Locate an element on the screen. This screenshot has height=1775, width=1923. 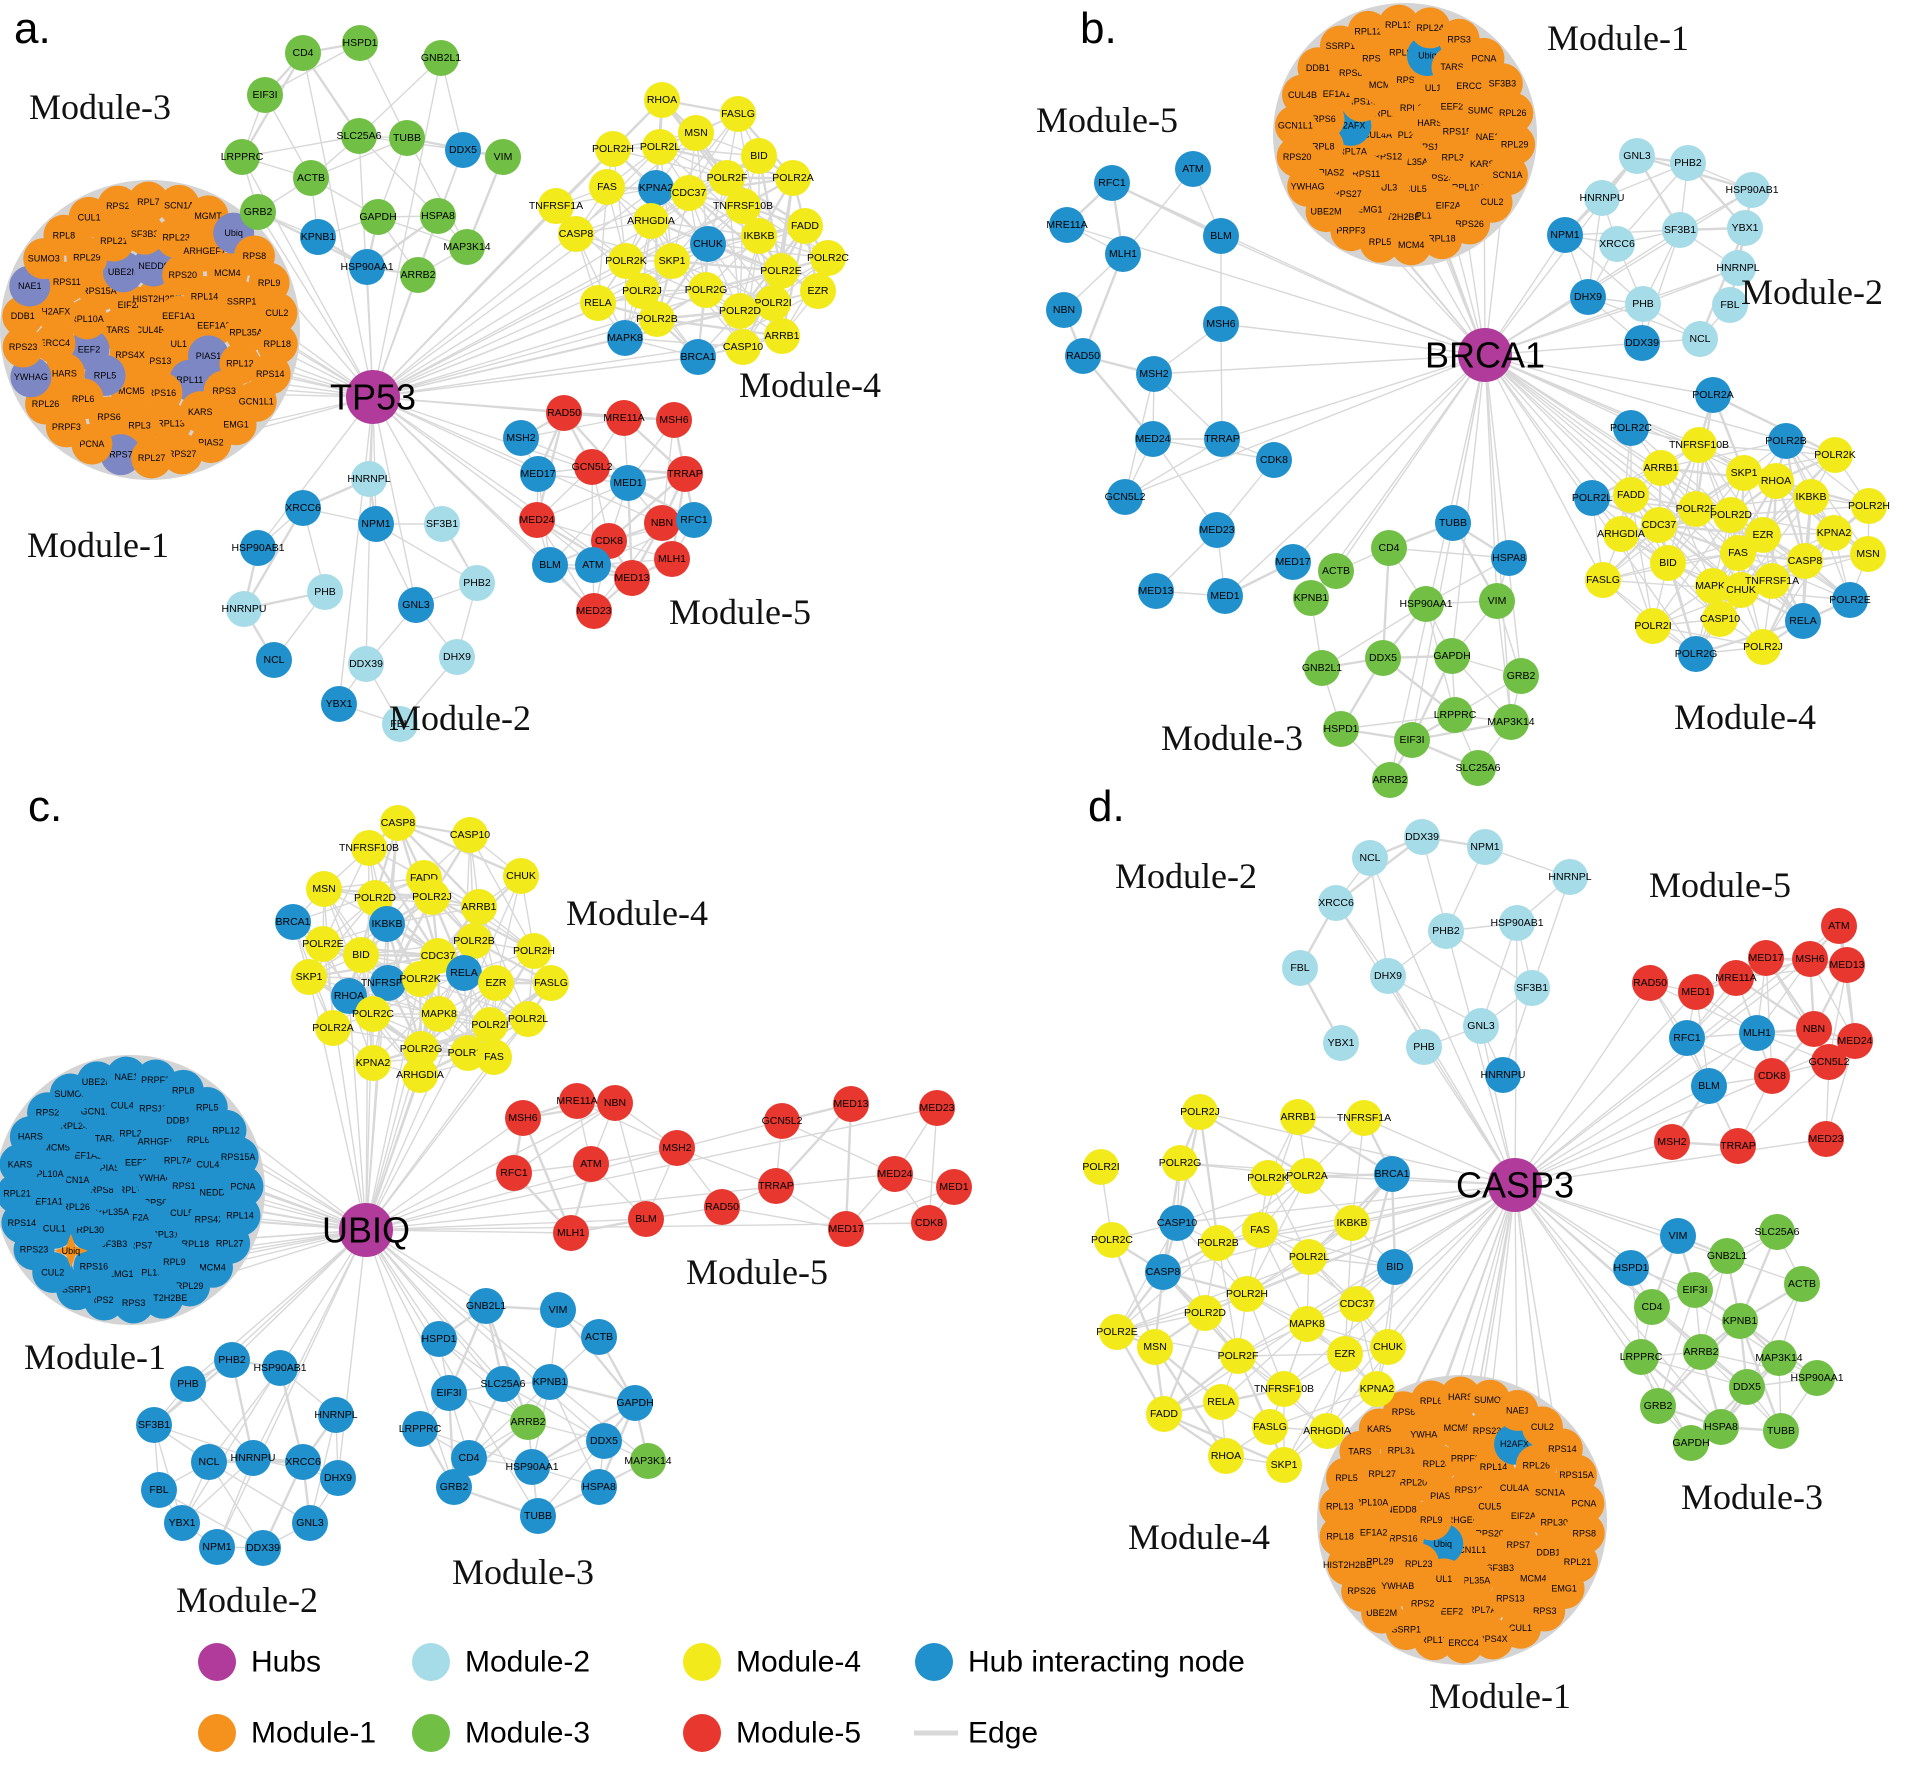
gene-node-BRCA1 is located at coordinates (1392, 1174).